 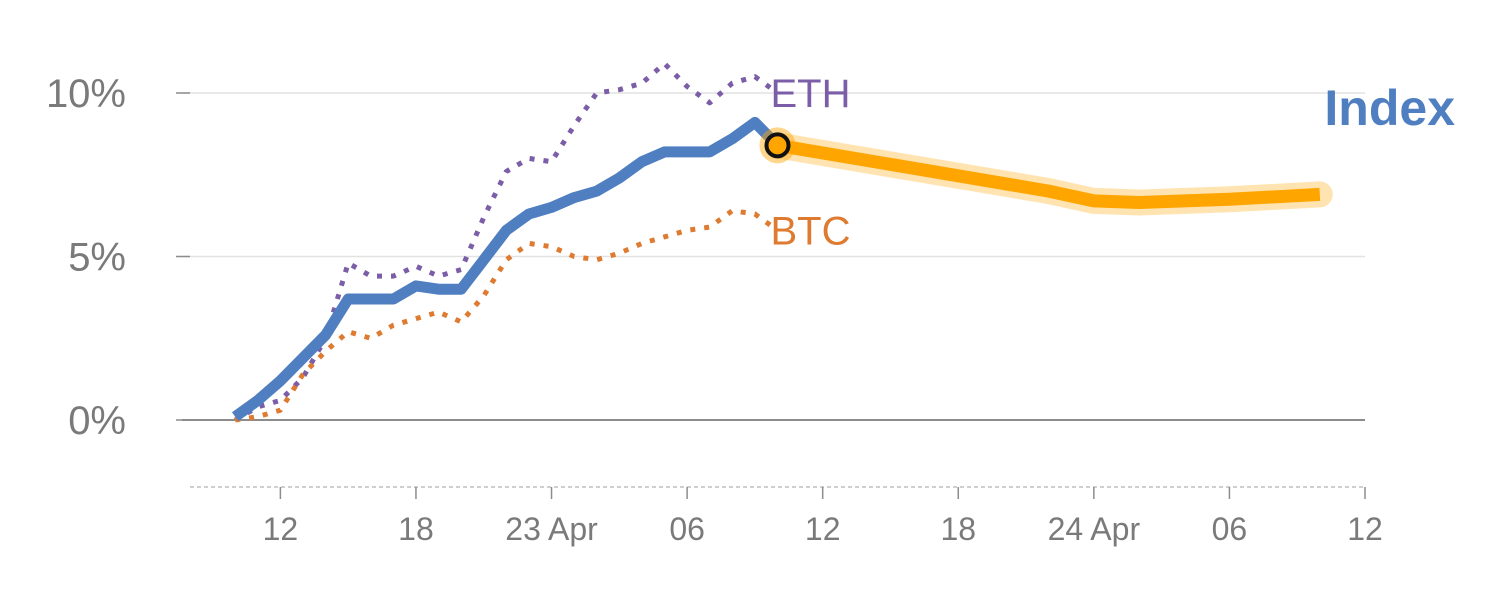 I want to click on y-tick-label: 5%, so click(x=97, y=258).